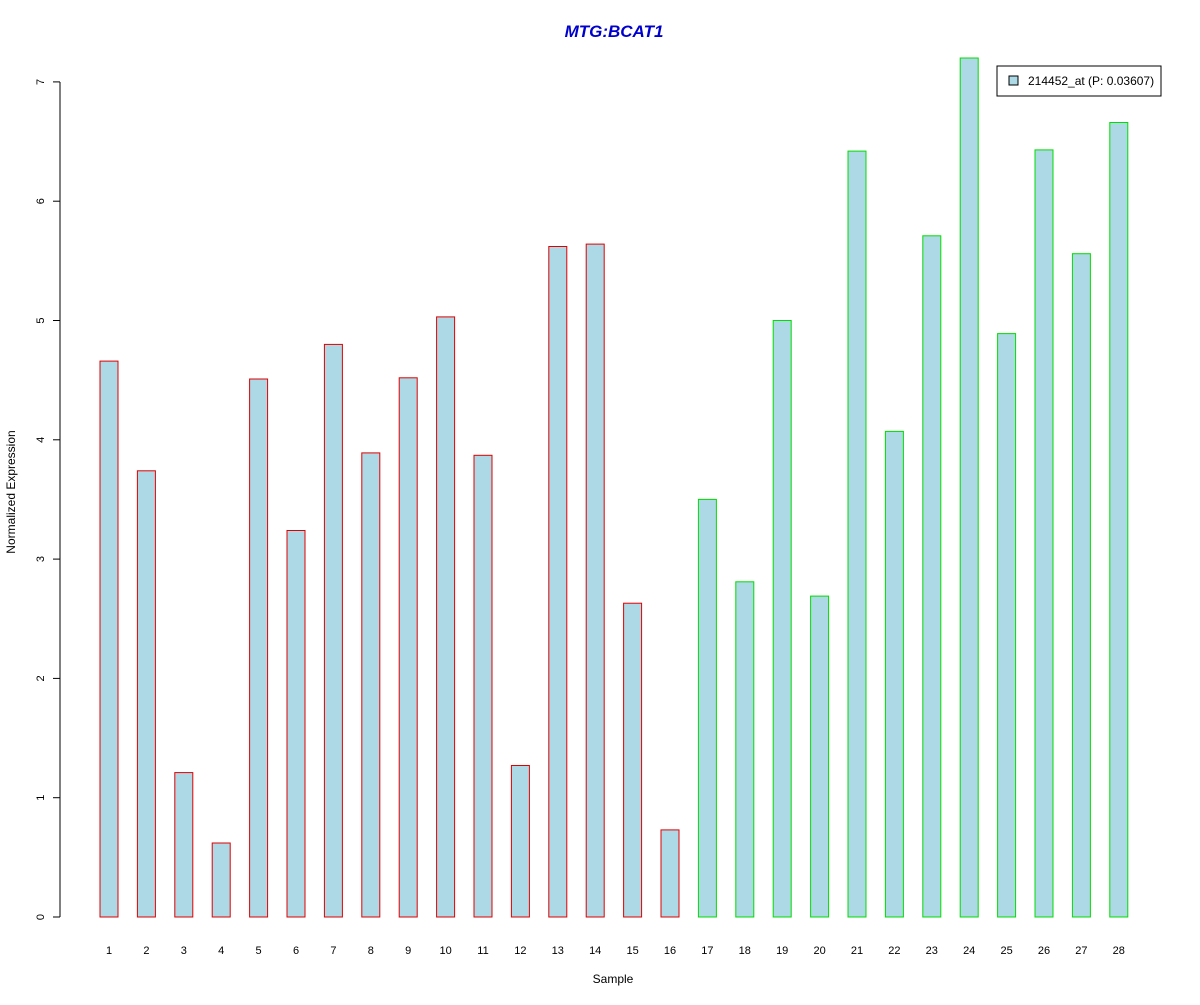  I want to click on x-tick-label: 15, so click(632, 951).